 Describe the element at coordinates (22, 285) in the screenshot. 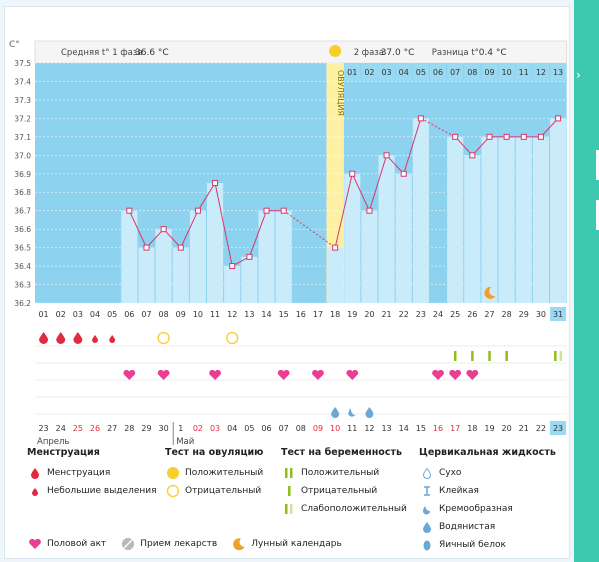

I see `y-tick-label: 36.3` at that location.